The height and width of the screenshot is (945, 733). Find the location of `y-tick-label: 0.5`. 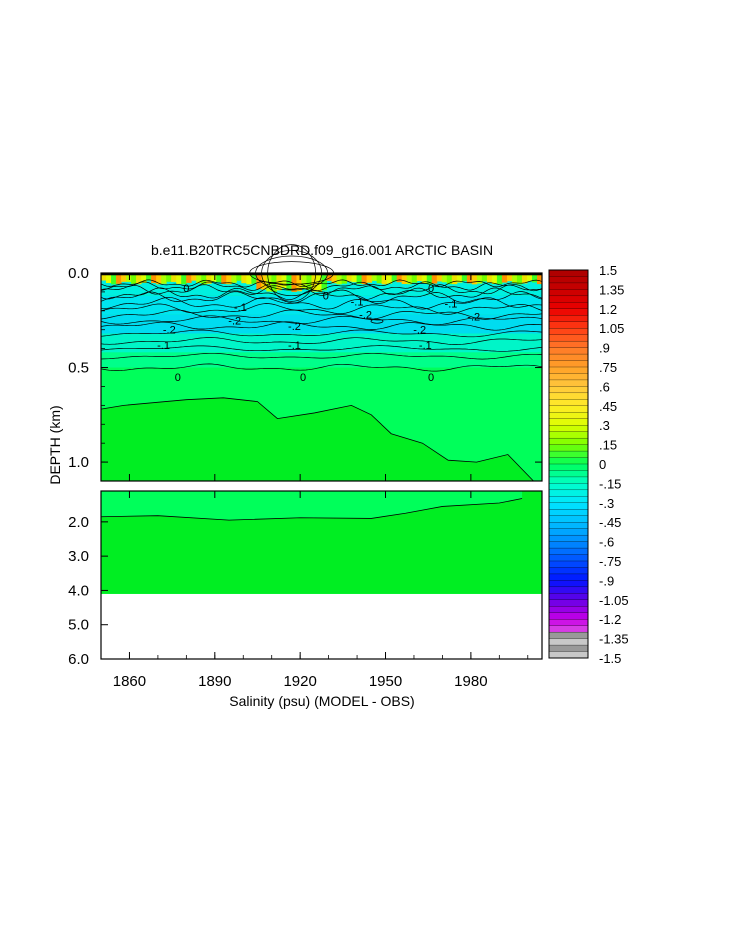

y-tick-label: 0.5 is located at coordinates (78, 368).